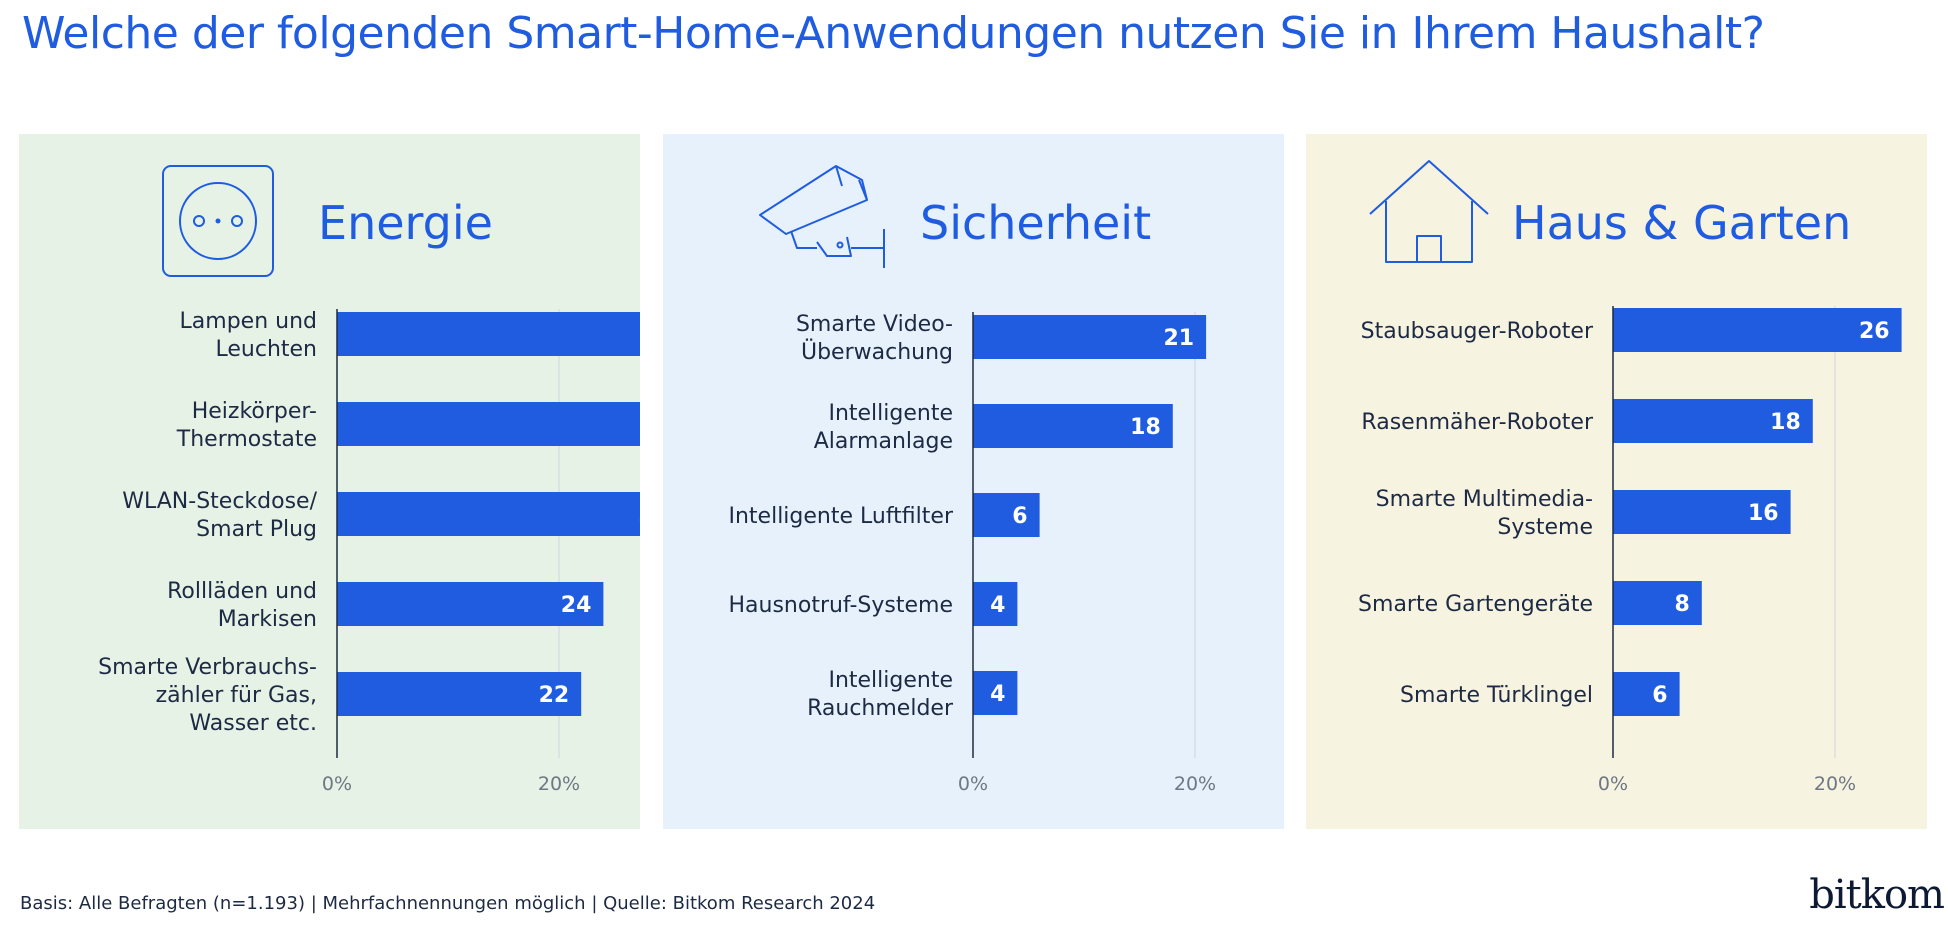  What do you see at coordinates (1681, 604) in the screenshot?
I see `data-label: 8` at bounding box center [1681, 604].